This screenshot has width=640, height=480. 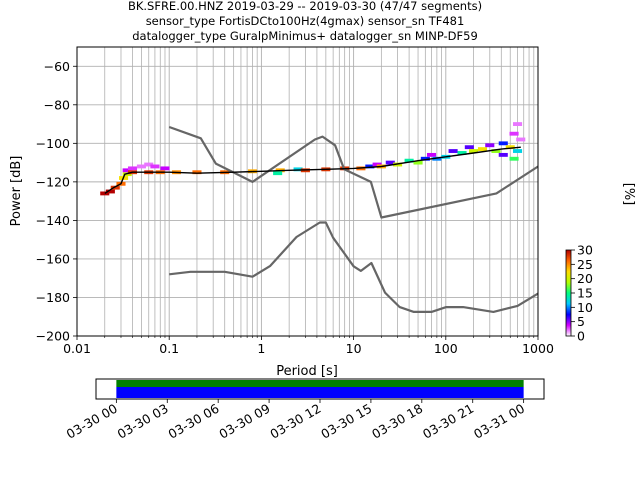 What do you see at coordinates (295, 421) in the screenshot?
I see `coverage-tick-label: 03-30 12` at bounding box center [295, 421].